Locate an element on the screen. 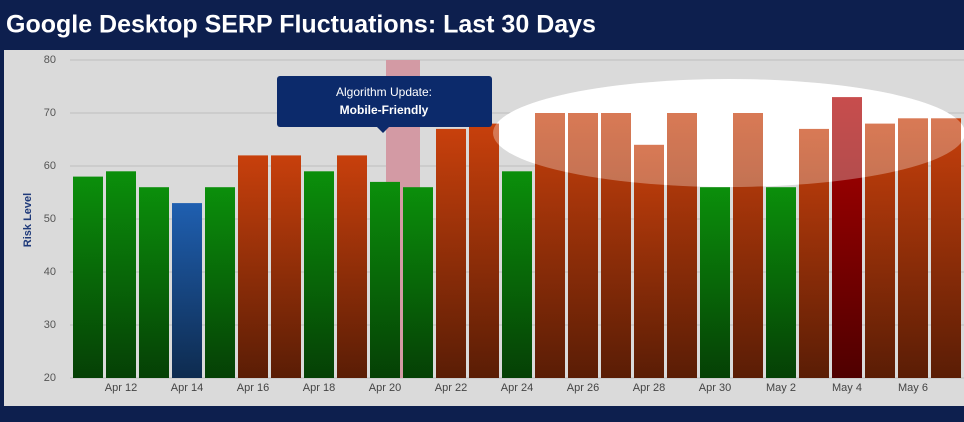 This screenshot has height=422, width=964. x-tick-label: May 6 is located at coordinates (913, 388).